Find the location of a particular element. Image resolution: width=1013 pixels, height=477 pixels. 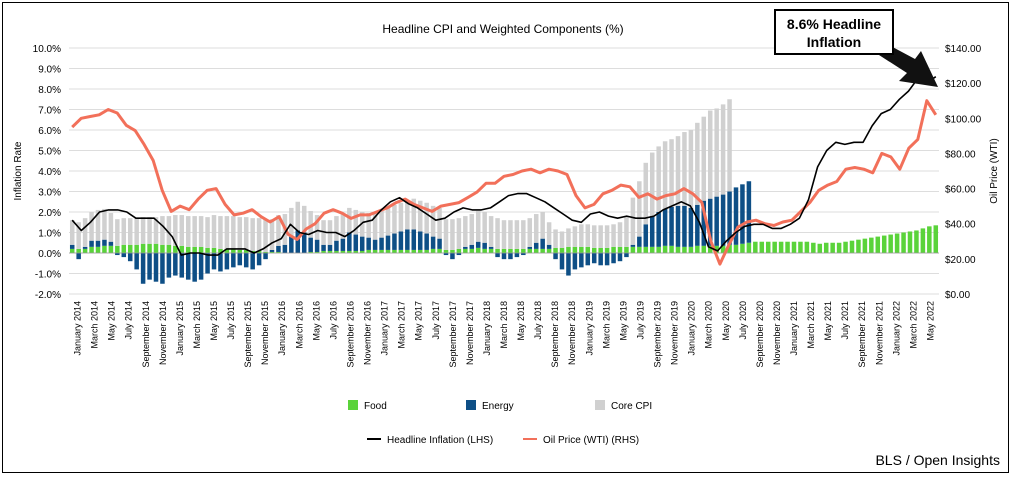

y-tick-label: 9.0% is located at coordinates (49, 70).